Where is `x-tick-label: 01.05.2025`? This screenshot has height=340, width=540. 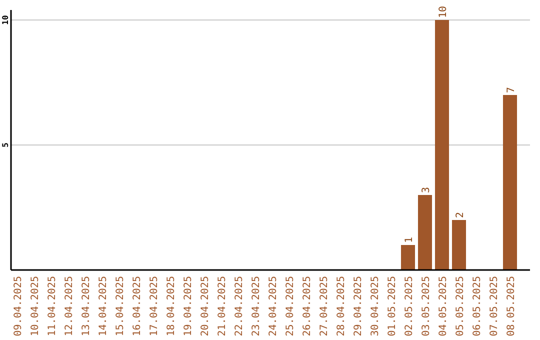
x-tick-label: 01.05.2025 is located at coordinates (392, 306).